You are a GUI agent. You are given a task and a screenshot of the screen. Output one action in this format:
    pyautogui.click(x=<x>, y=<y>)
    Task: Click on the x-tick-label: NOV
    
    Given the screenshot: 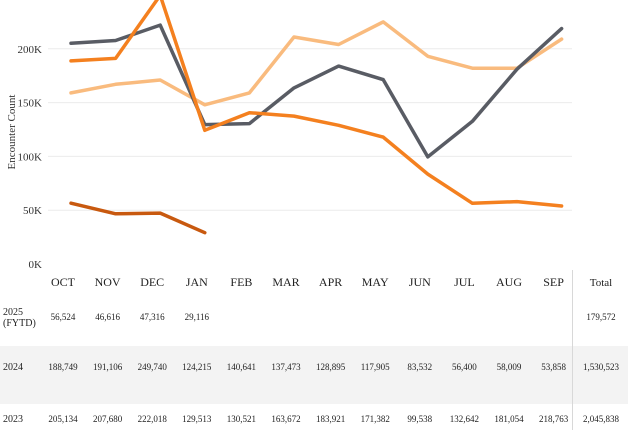 What is the action you would take?
    pyautogui.click(x=108, y=282)
    